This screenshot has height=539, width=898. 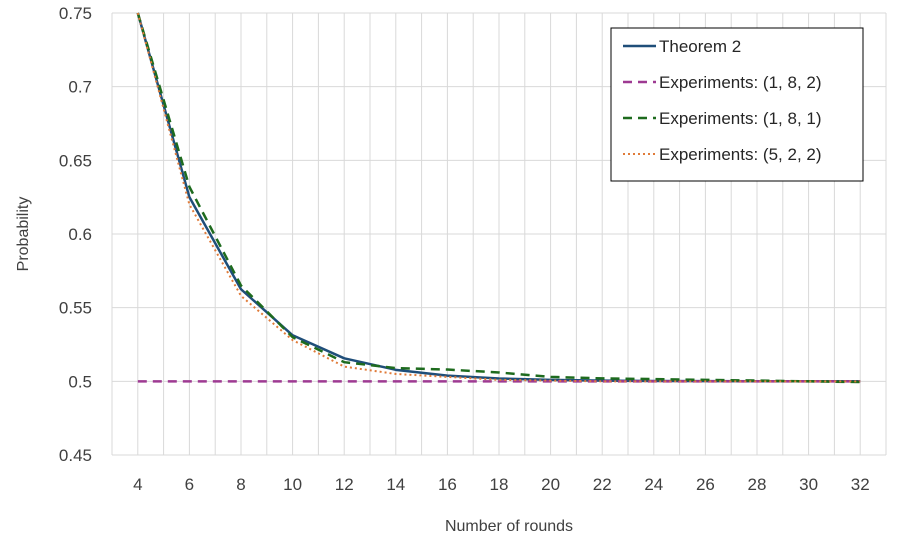 I want to click on x-tick-label: 28, so click(x=757, y=484).